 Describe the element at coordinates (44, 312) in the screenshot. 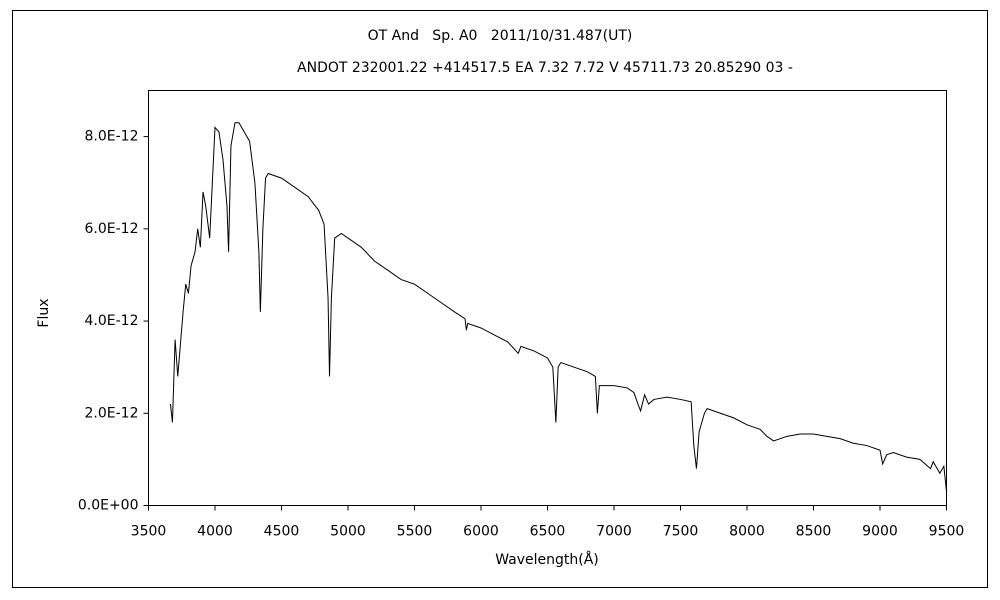

I see `y-axis-label: Flux` at that location.